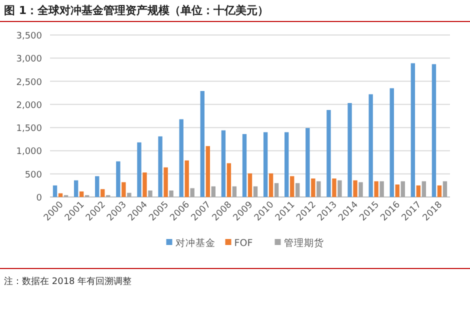 This screenshot has height=309, width=470. I want to click on legend-label: 对冲基金, so click(195, 243).